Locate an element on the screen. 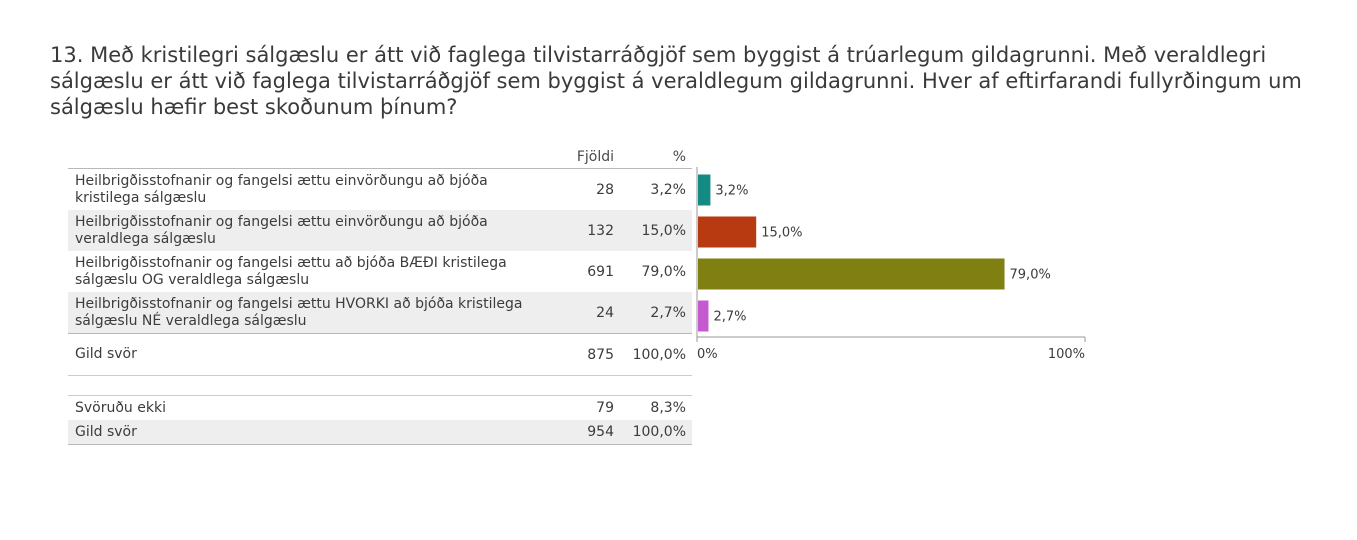 The image size is (1357, 540). no-answer-percent: 8,3% is located at coordinates (668, 408).